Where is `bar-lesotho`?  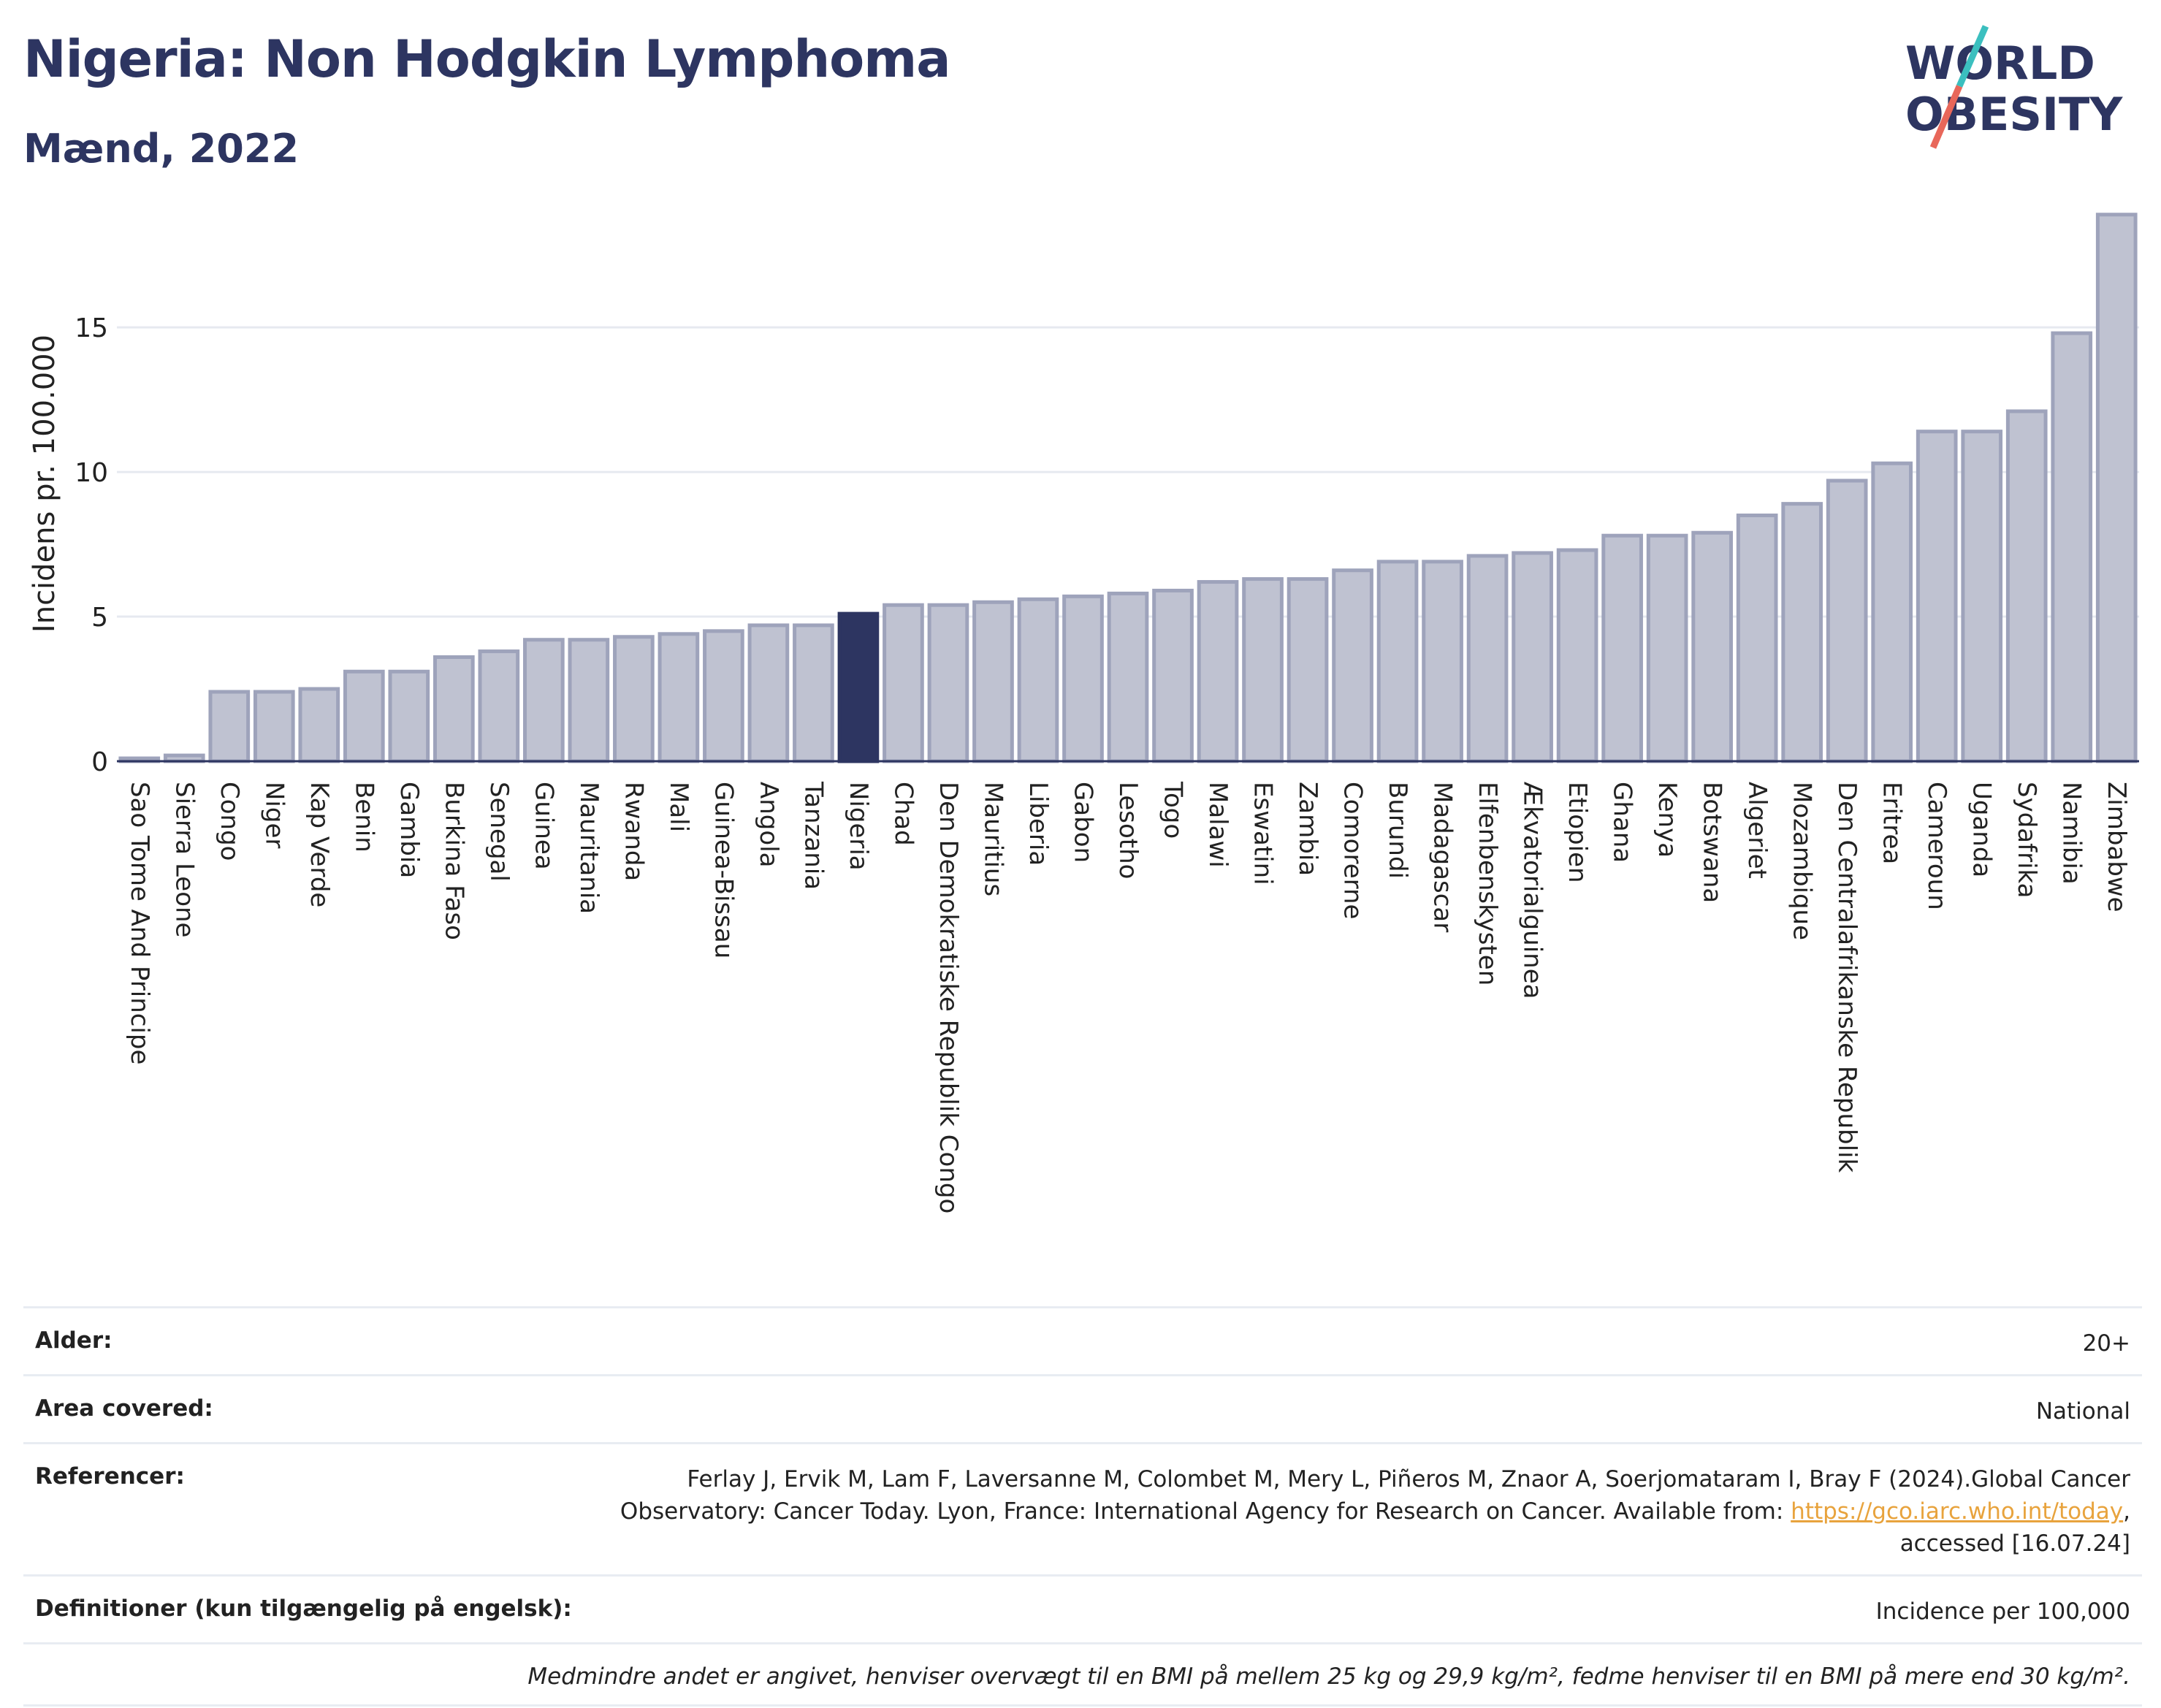
bar-lesotho is located at coordinates (1128, 677).